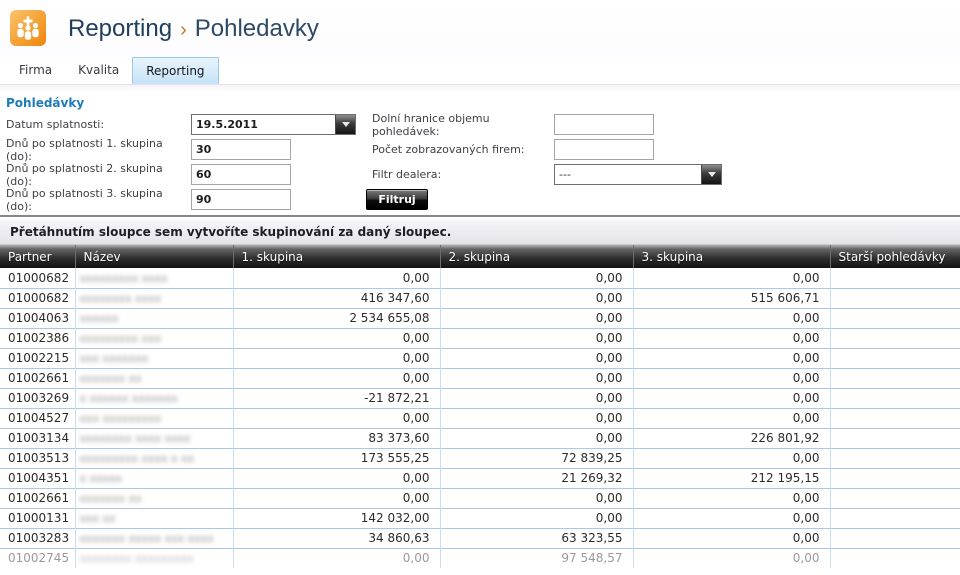 The width and height of the screenshot is (960, 575). Describe the element at coordinates (45, 103) in the screenshot. I see `section-title-pohledavky: Pohledávky` at that location.